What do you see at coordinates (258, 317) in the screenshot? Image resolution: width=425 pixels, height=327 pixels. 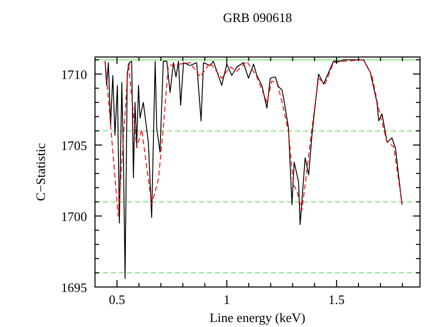 I see `x-axis-title: Line energy (keV)` at bounding box center [258, 317].